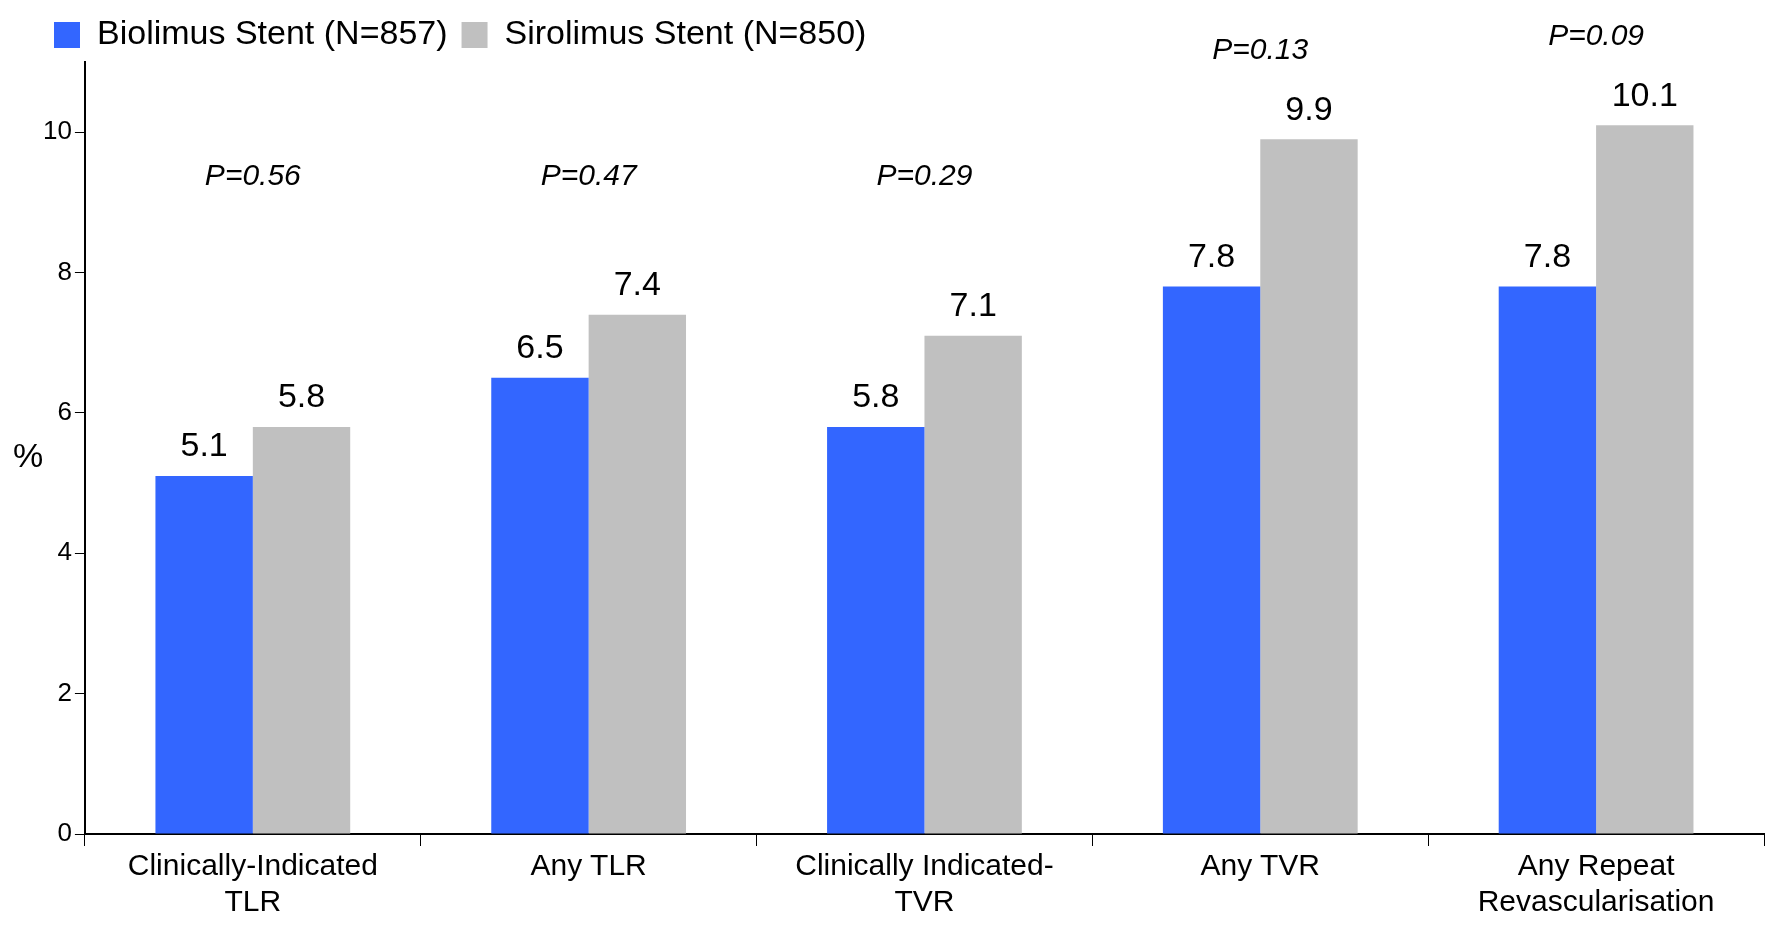 The image size is (1776, 928). Describe the element at coordinates (64, 411) in the screenshot. I see `y-tick-label: 6` at that location.